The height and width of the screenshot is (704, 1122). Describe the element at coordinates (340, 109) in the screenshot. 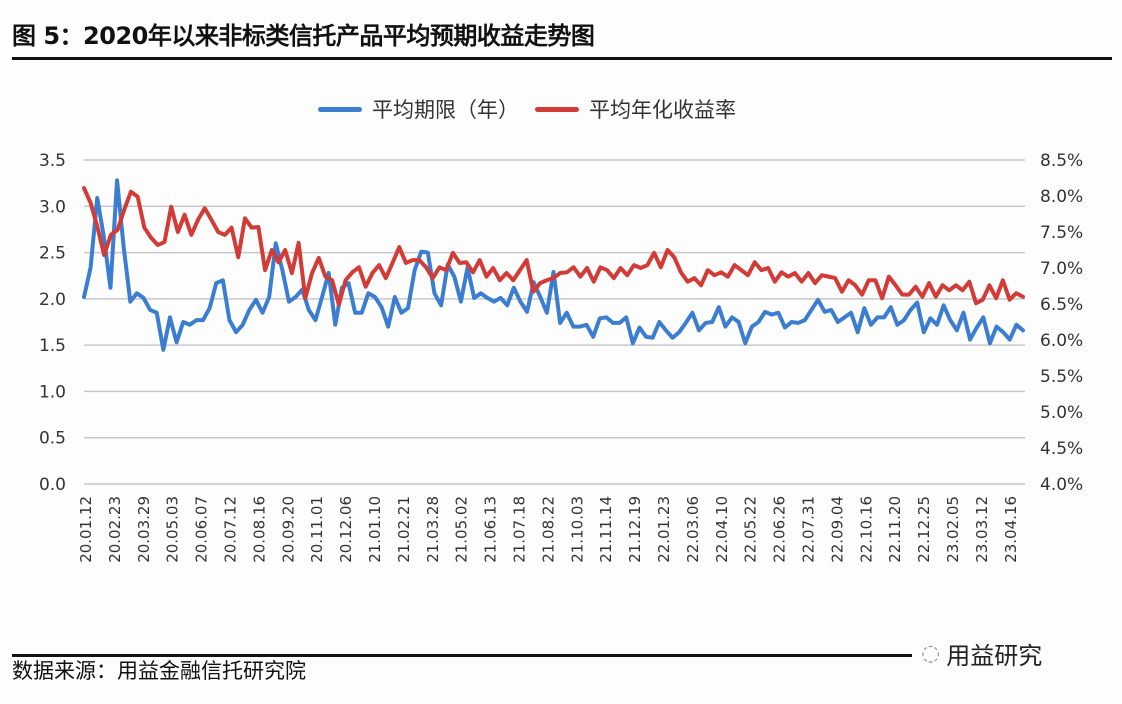

I see `legend-swatch-blue` at that location.